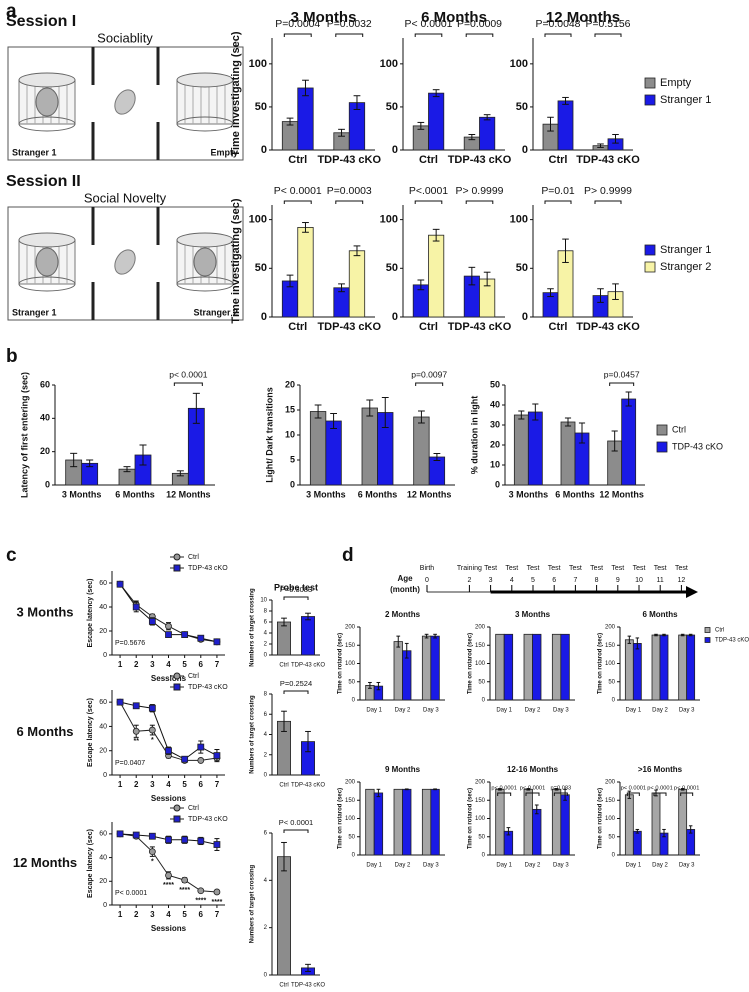  Describe the element at coordinates (296, 589) in the screenshot. I see `p-value: P=0.3083` at that location.